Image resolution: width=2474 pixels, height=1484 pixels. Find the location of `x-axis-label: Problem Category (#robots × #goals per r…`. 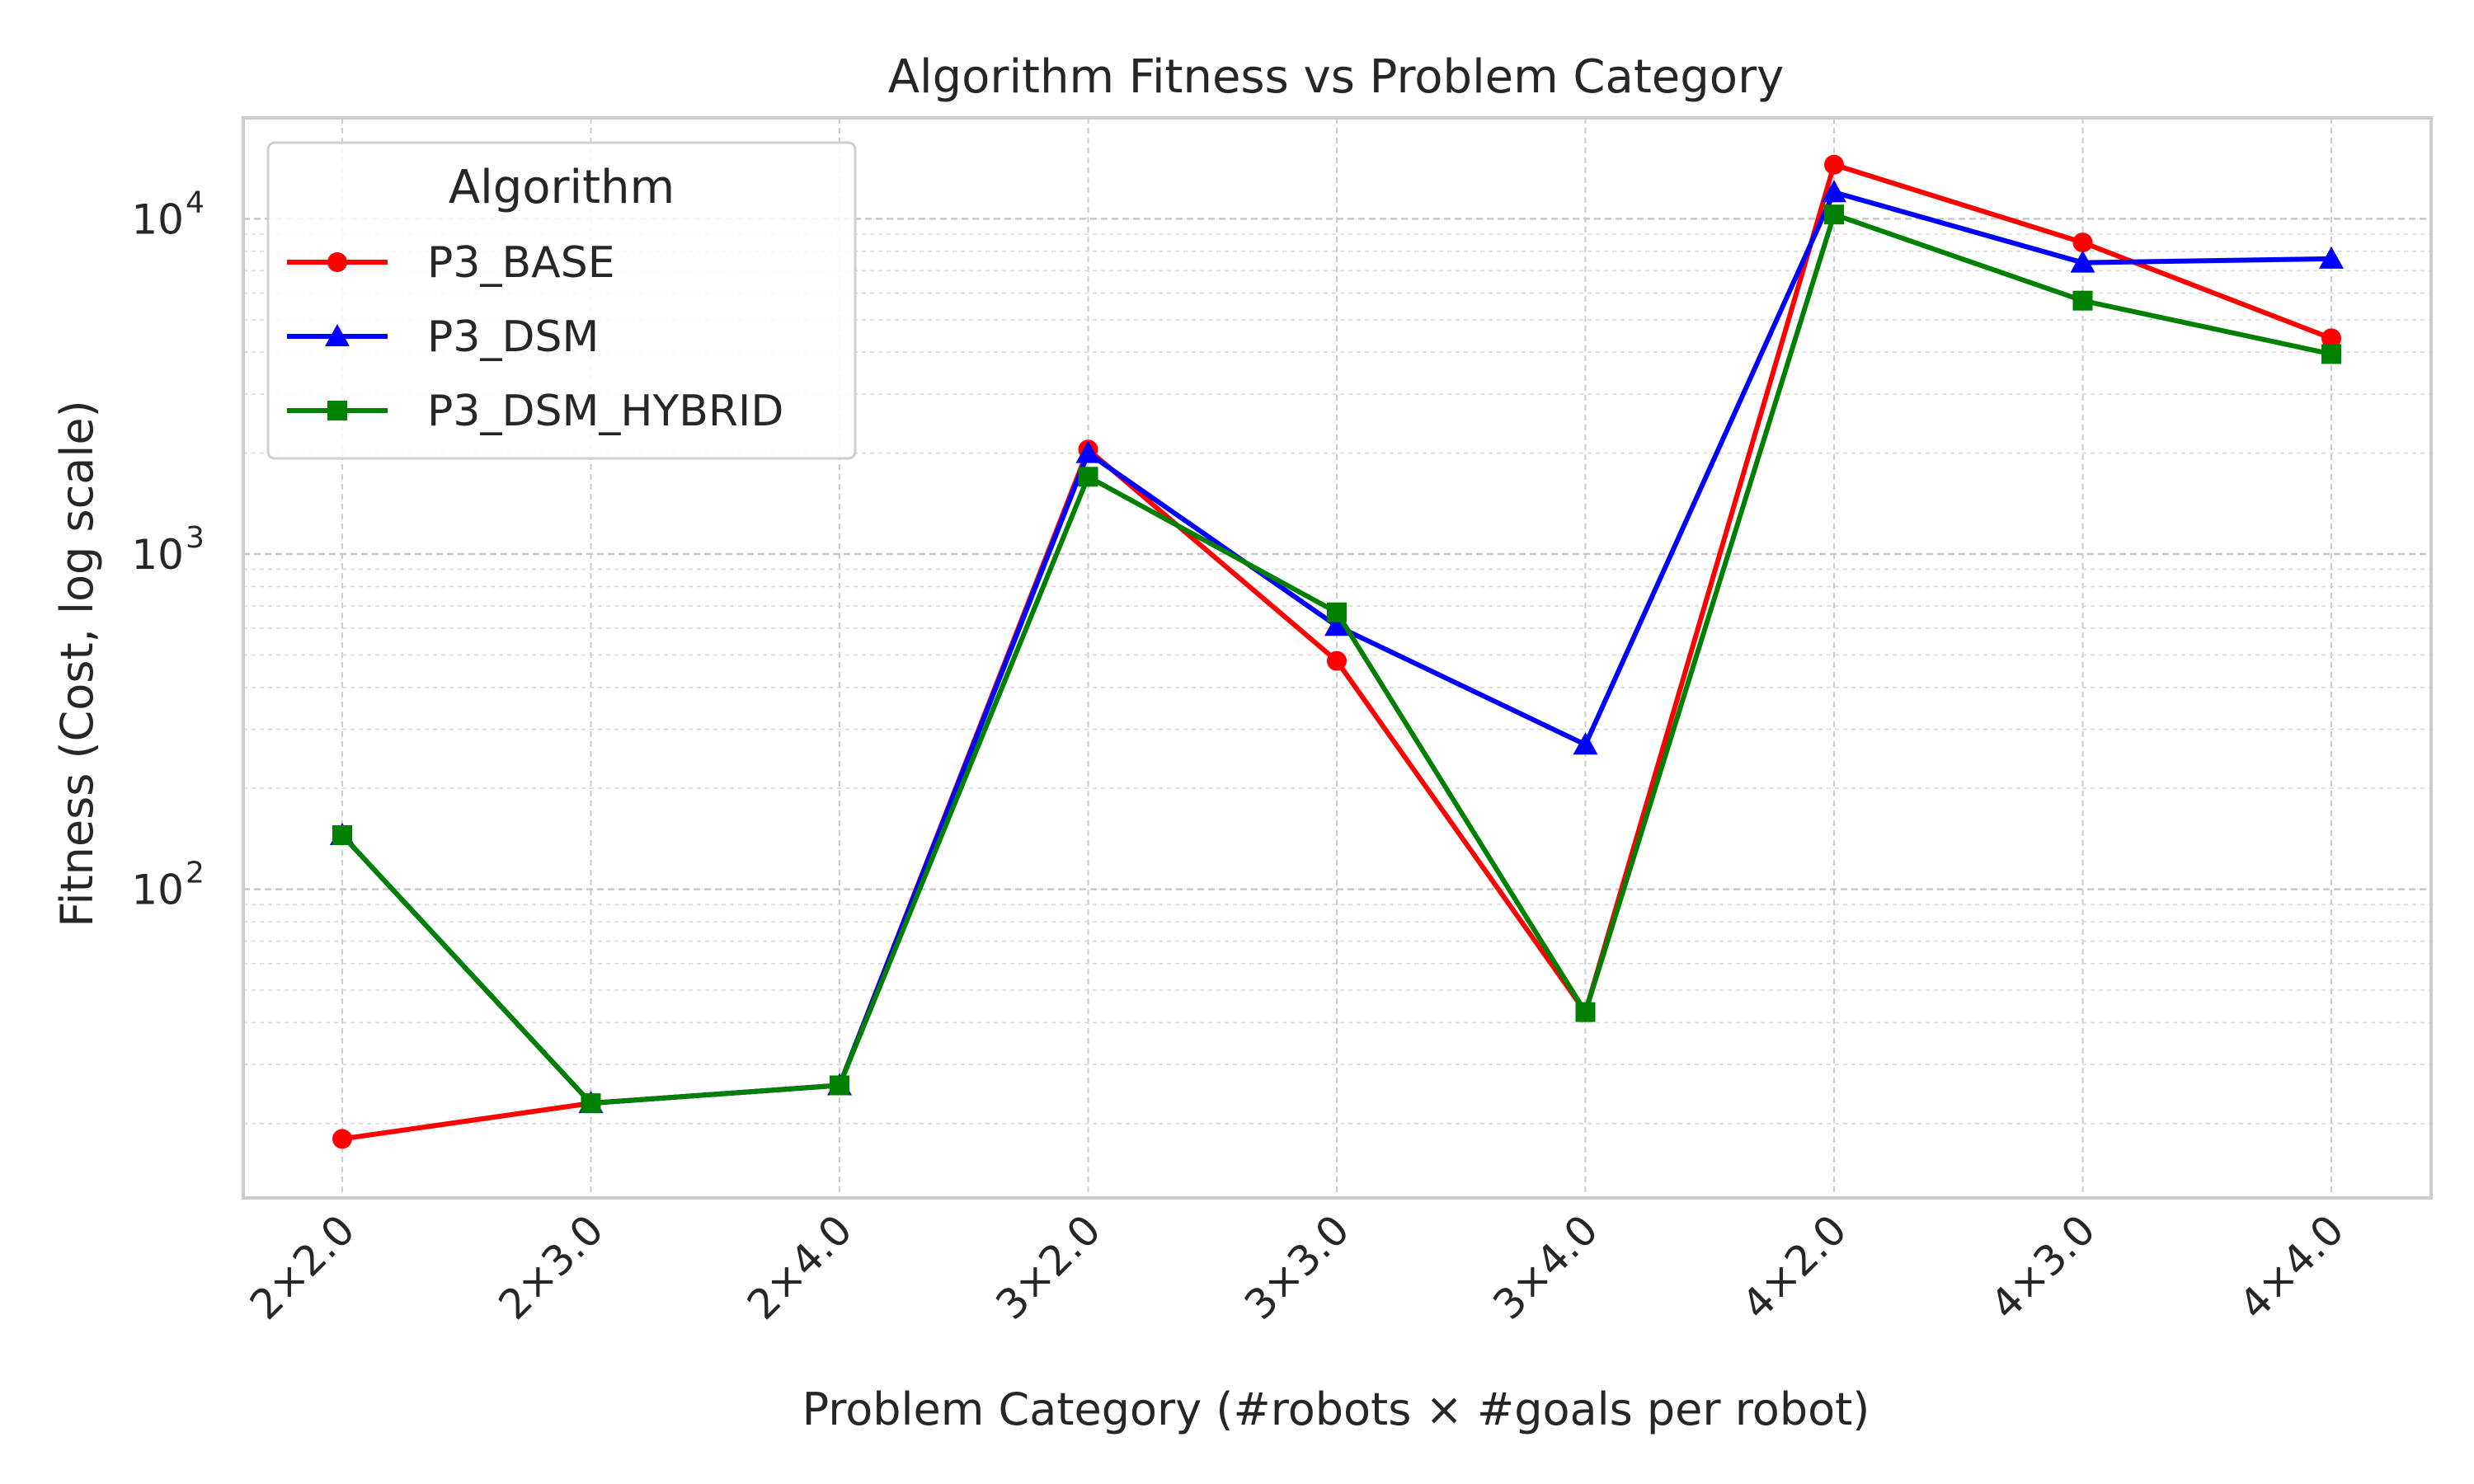

x-axis-label: Problem Category (#robots × #goals per r… is located at coordinates (1336, 1409).